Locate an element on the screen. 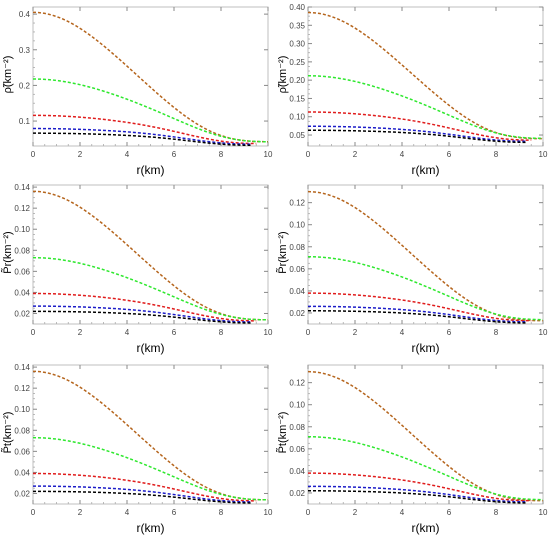  y-tick-label: 0.3 is located at coordinates (25, 50).